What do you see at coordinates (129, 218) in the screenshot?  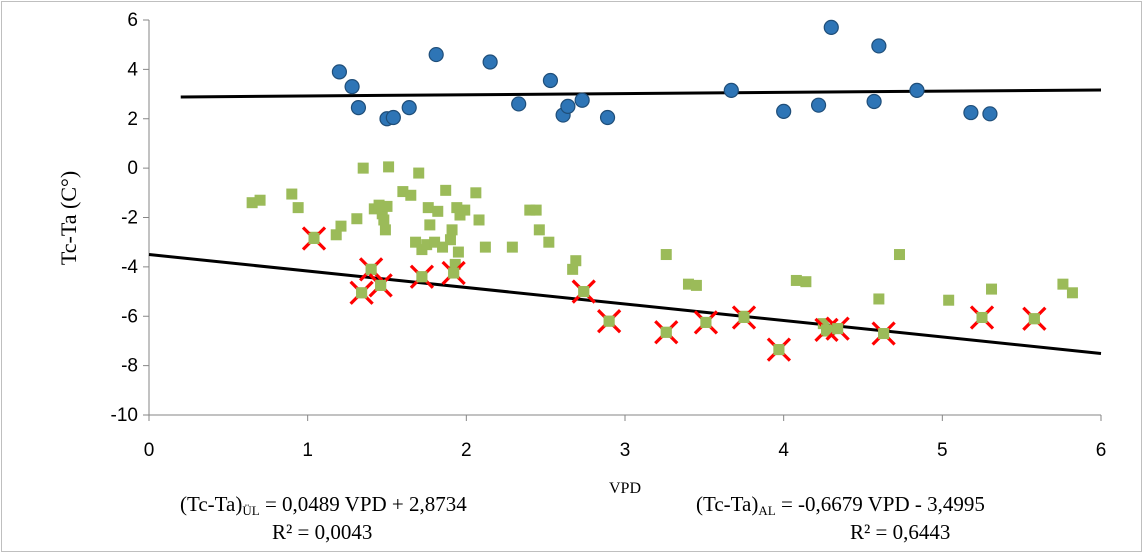 I see `y-tick-label: -2` at bounding box center [129, 218].